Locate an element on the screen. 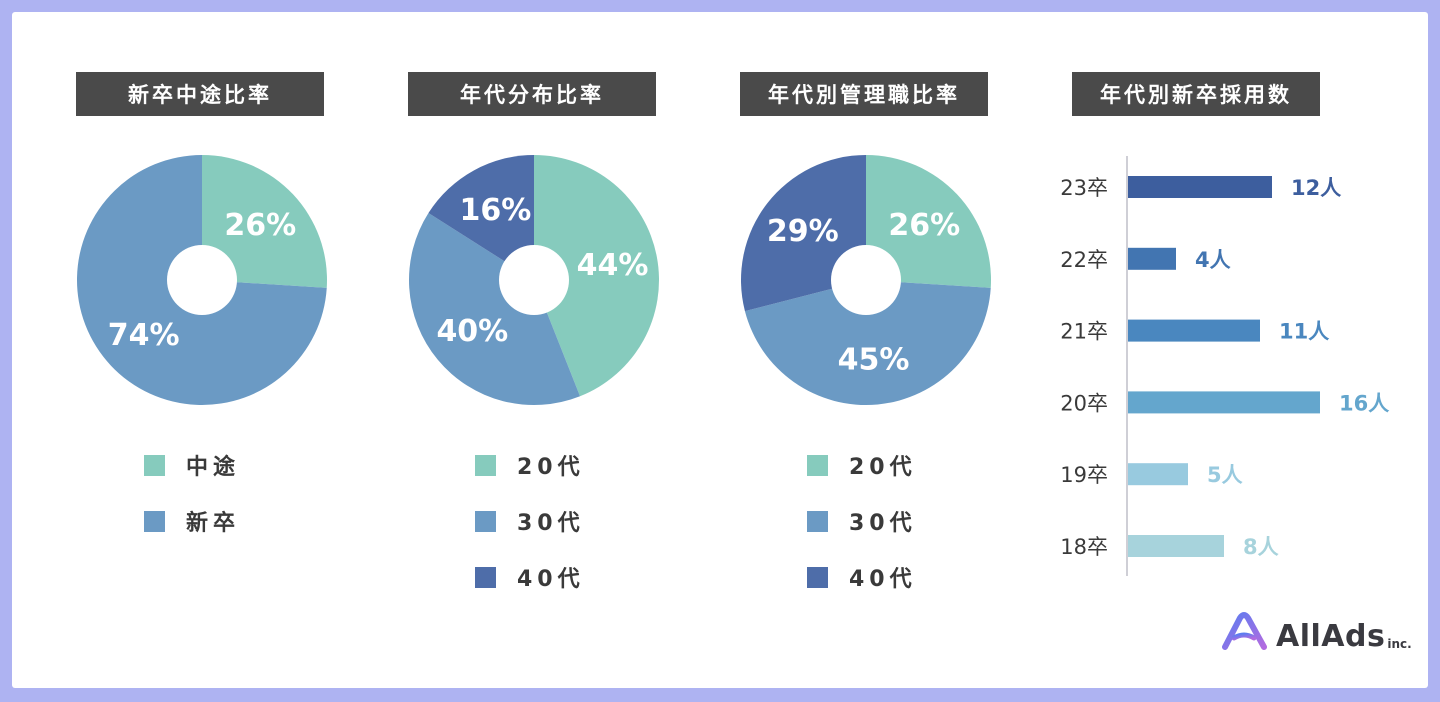  logo-wordmark: AllAds is located at coordinates (1331, 636).